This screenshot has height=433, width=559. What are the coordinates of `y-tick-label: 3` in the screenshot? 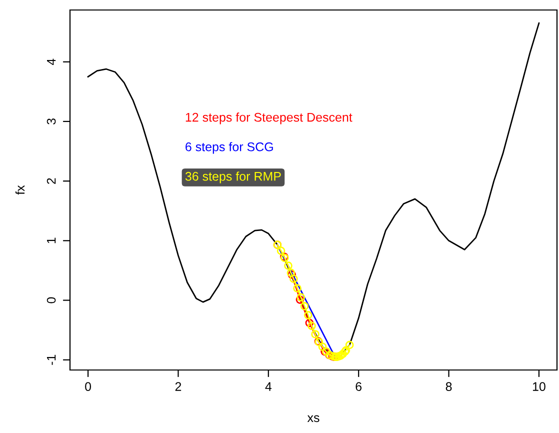 It's located at (51, 121).